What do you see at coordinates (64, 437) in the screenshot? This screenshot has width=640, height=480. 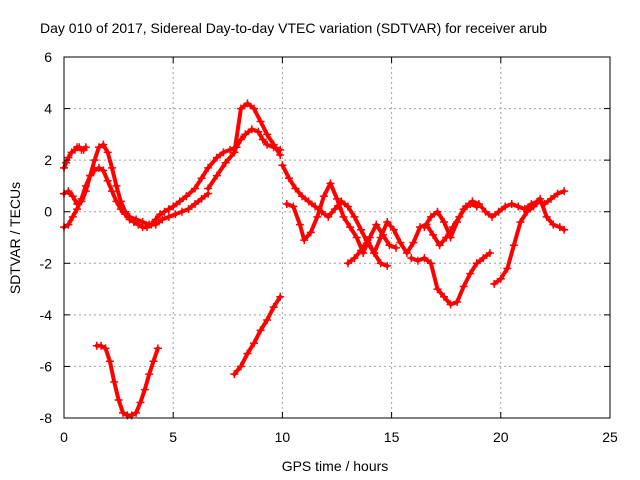 I see `x-tick-label: 0` at bounding box center [64, 437].